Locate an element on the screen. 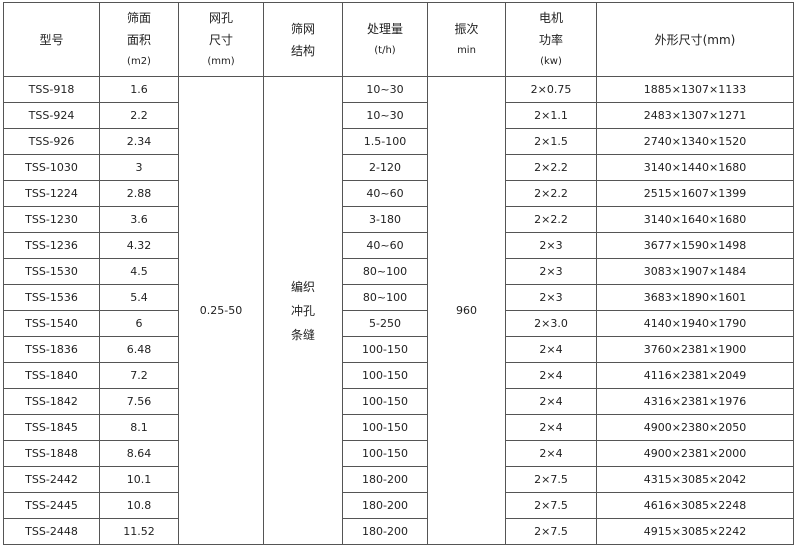  header-line: 网孔 is located at coordinates (220, 17).